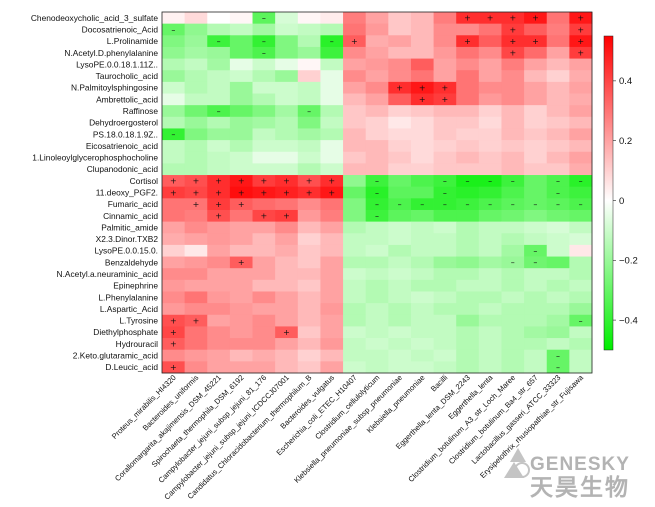 The width and height of the screenshot is (655, 507). What do you see at coordinates (108, 274) in the screenshot?
I see `row-label: N.Acetyl.a.neuraminic_acid` at bounding box center [108, 274].